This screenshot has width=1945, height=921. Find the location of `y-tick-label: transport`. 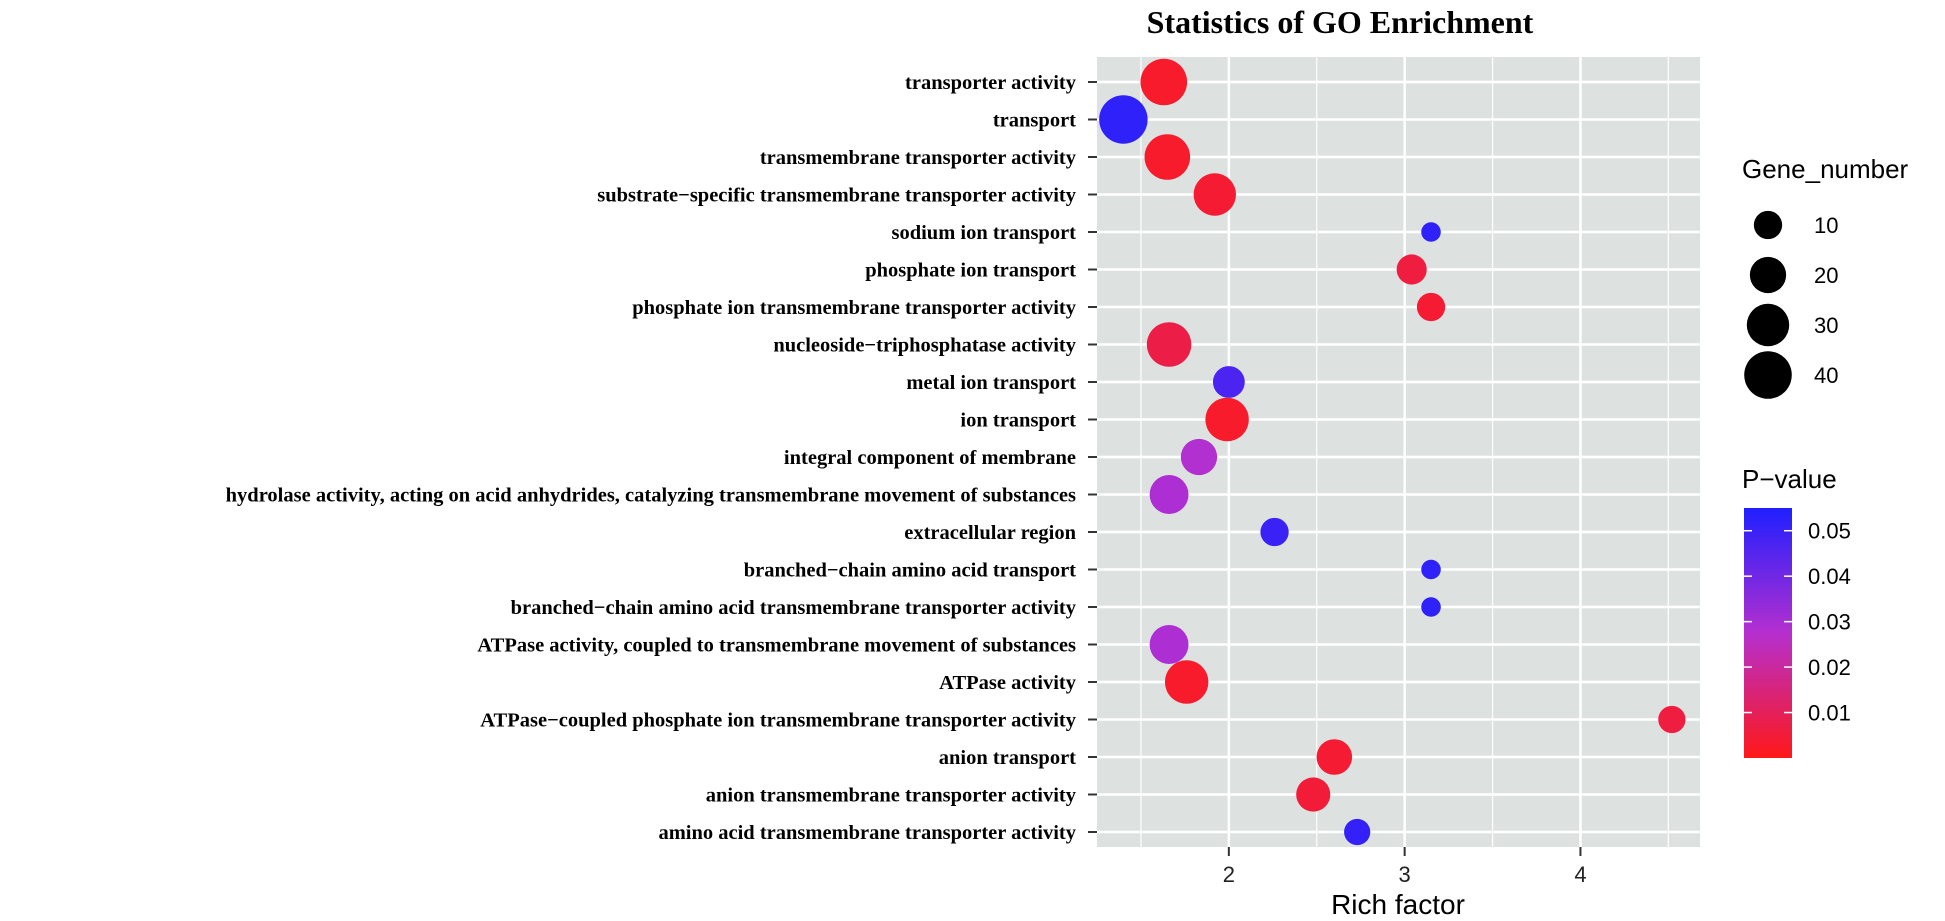

y-tick-label: transport is located at coordinates (1034, 121).